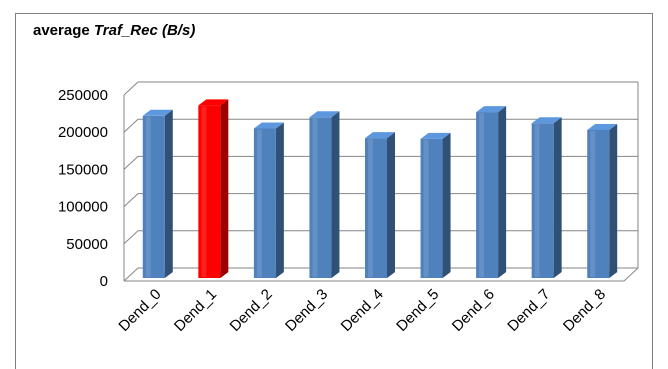 This screenshot has height=369, width=668. I want to click on x-tick-label: Dend_2, so click(251, 310).